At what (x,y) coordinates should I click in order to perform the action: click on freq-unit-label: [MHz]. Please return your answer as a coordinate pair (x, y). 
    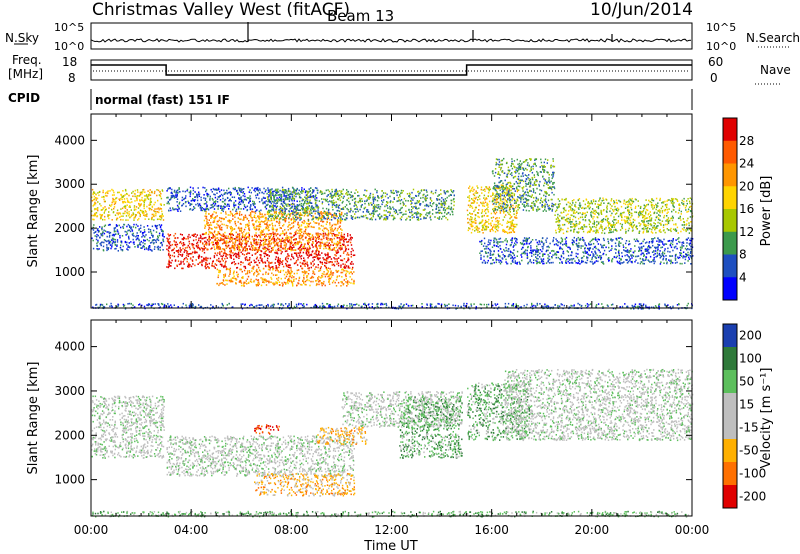
    Looking at the image, I should click on (25, 74).